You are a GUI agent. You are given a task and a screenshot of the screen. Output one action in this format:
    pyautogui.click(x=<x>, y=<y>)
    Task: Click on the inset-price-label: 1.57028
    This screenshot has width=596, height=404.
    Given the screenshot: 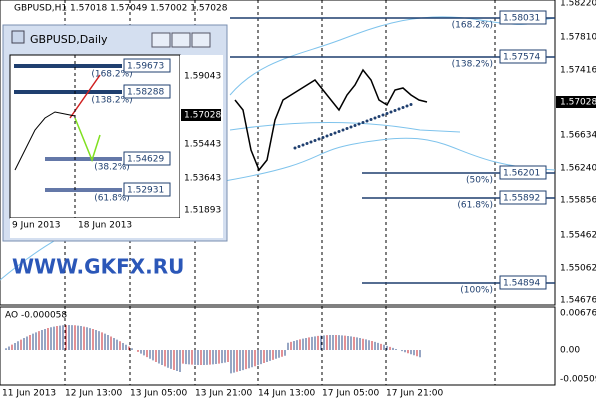 What is the action you would take?
    pyautogui.click(x=202, y=116)
    